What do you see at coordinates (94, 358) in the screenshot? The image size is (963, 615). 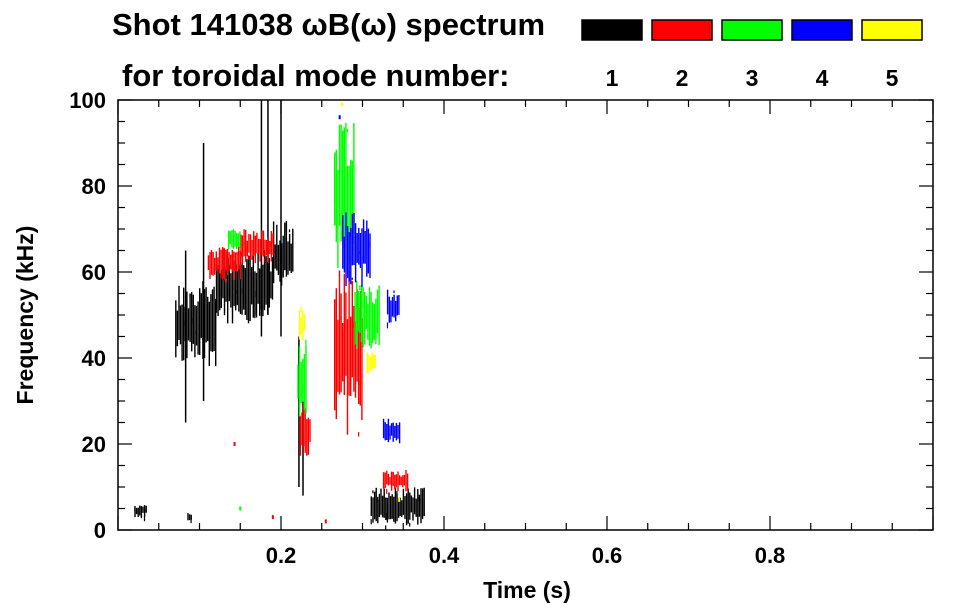 I see `y-tick-label-40: 40` at bounding box center [94, 358].